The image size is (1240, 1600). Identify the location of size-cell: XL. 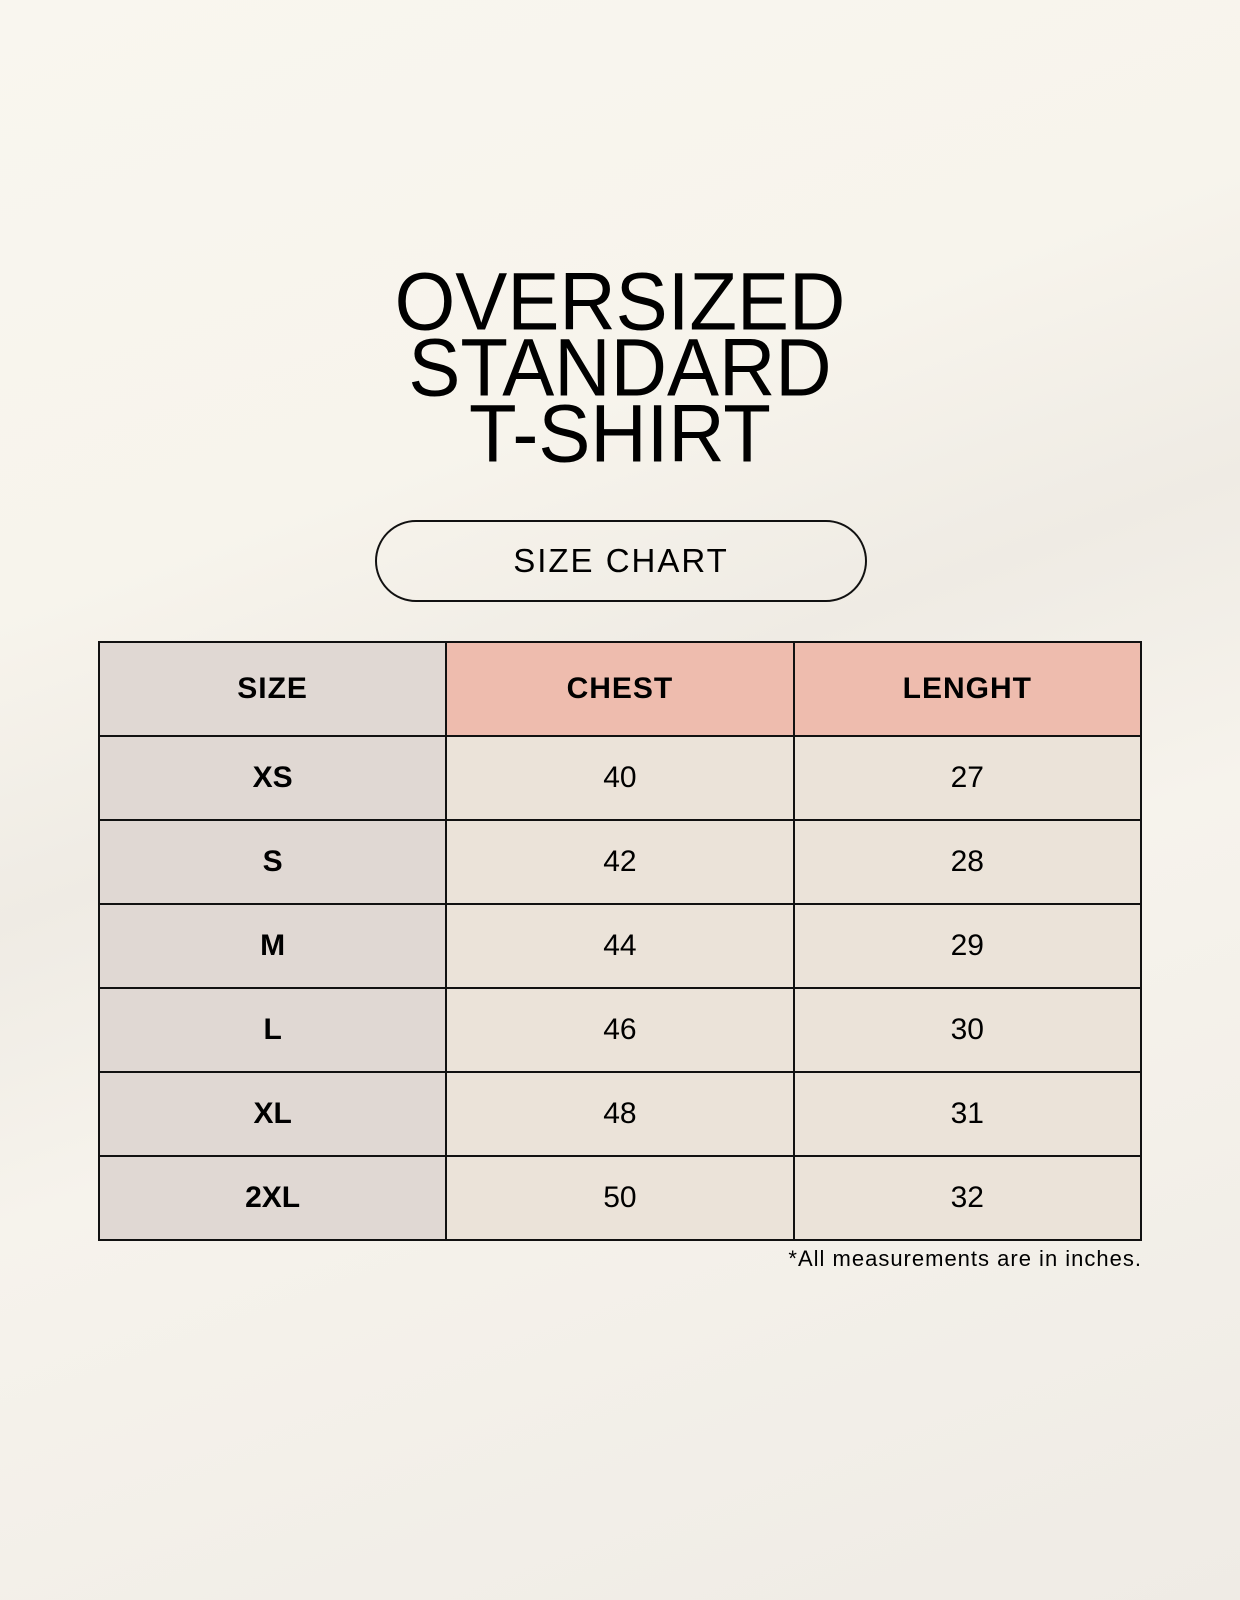
(272, 1114).